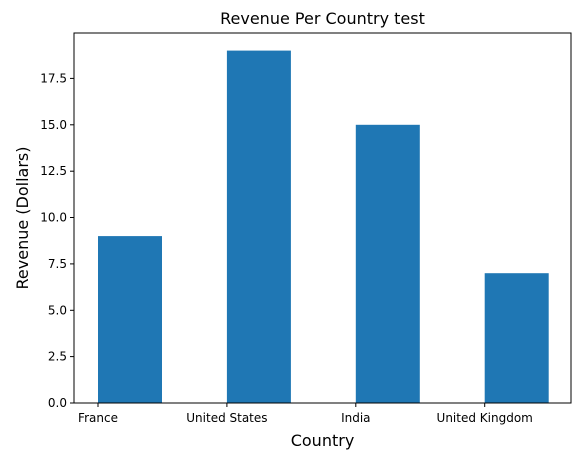 The image size is (581, 461). I want to click on y-tick-label: 5.0, so click(57, 310).